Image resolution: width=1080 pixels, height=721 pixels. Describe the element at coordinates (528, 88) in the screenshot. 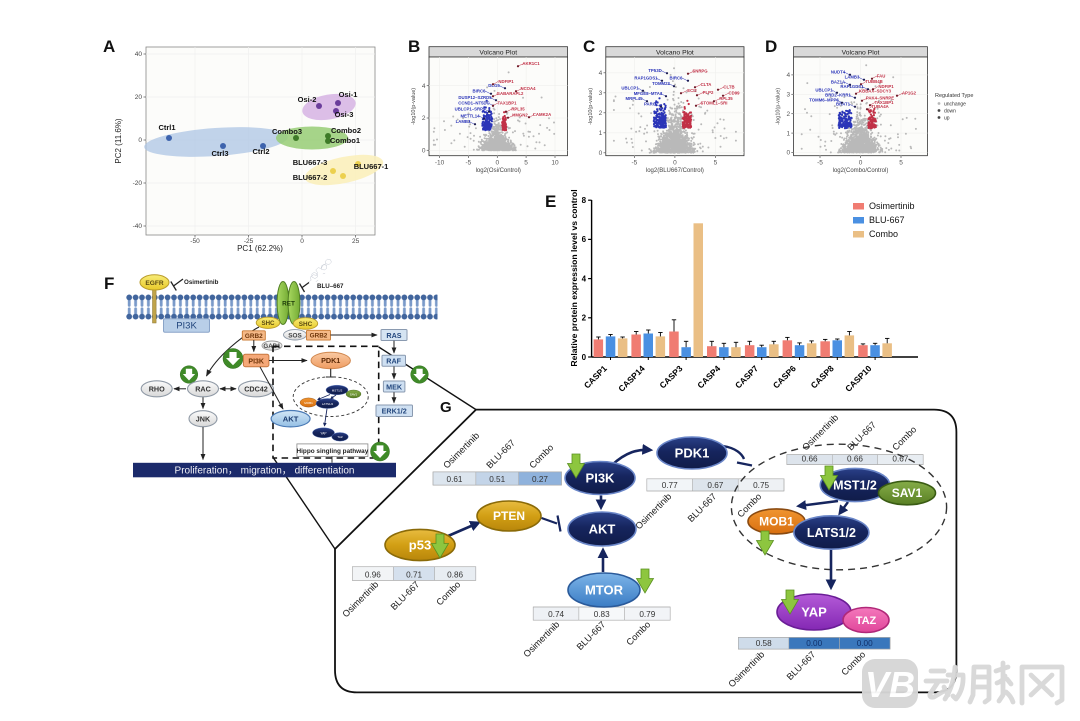

I see `svg-text: NCOA4` at that location.